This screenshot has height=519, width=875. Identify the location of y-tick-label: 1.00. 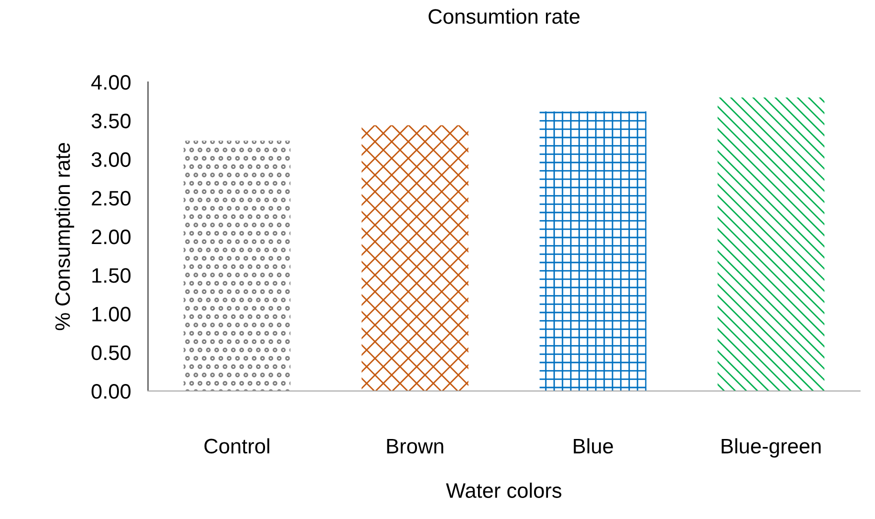
(111, 314).